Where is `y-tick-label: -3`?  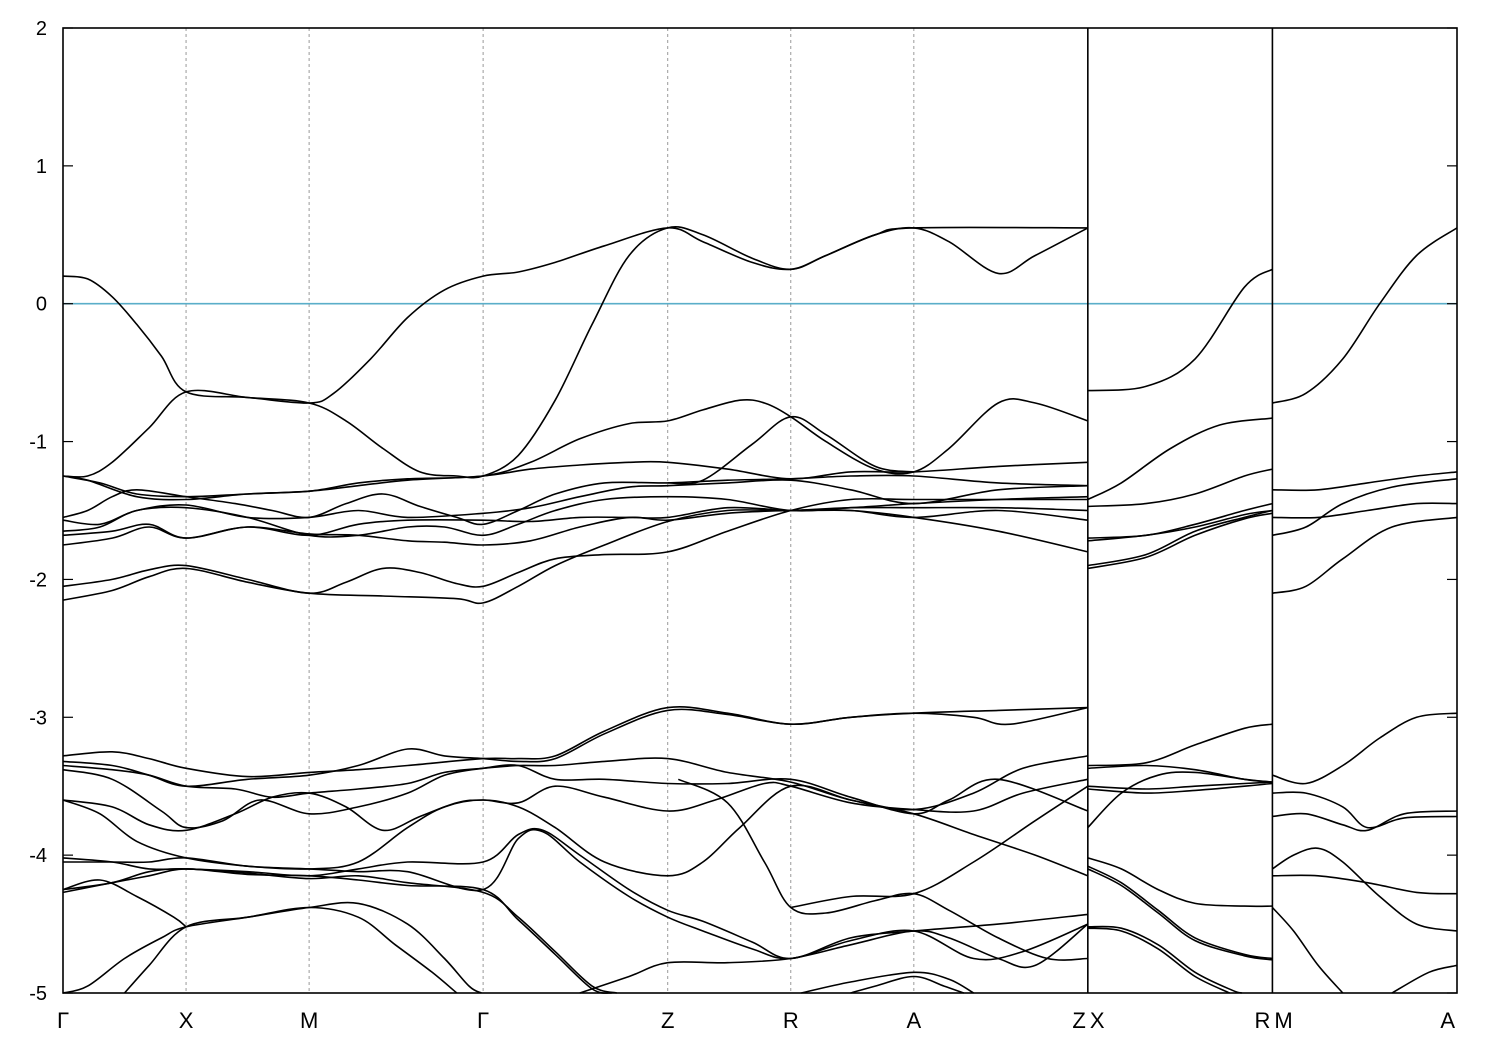 y-tick-label: -3 is located at coordinates (38, 718).